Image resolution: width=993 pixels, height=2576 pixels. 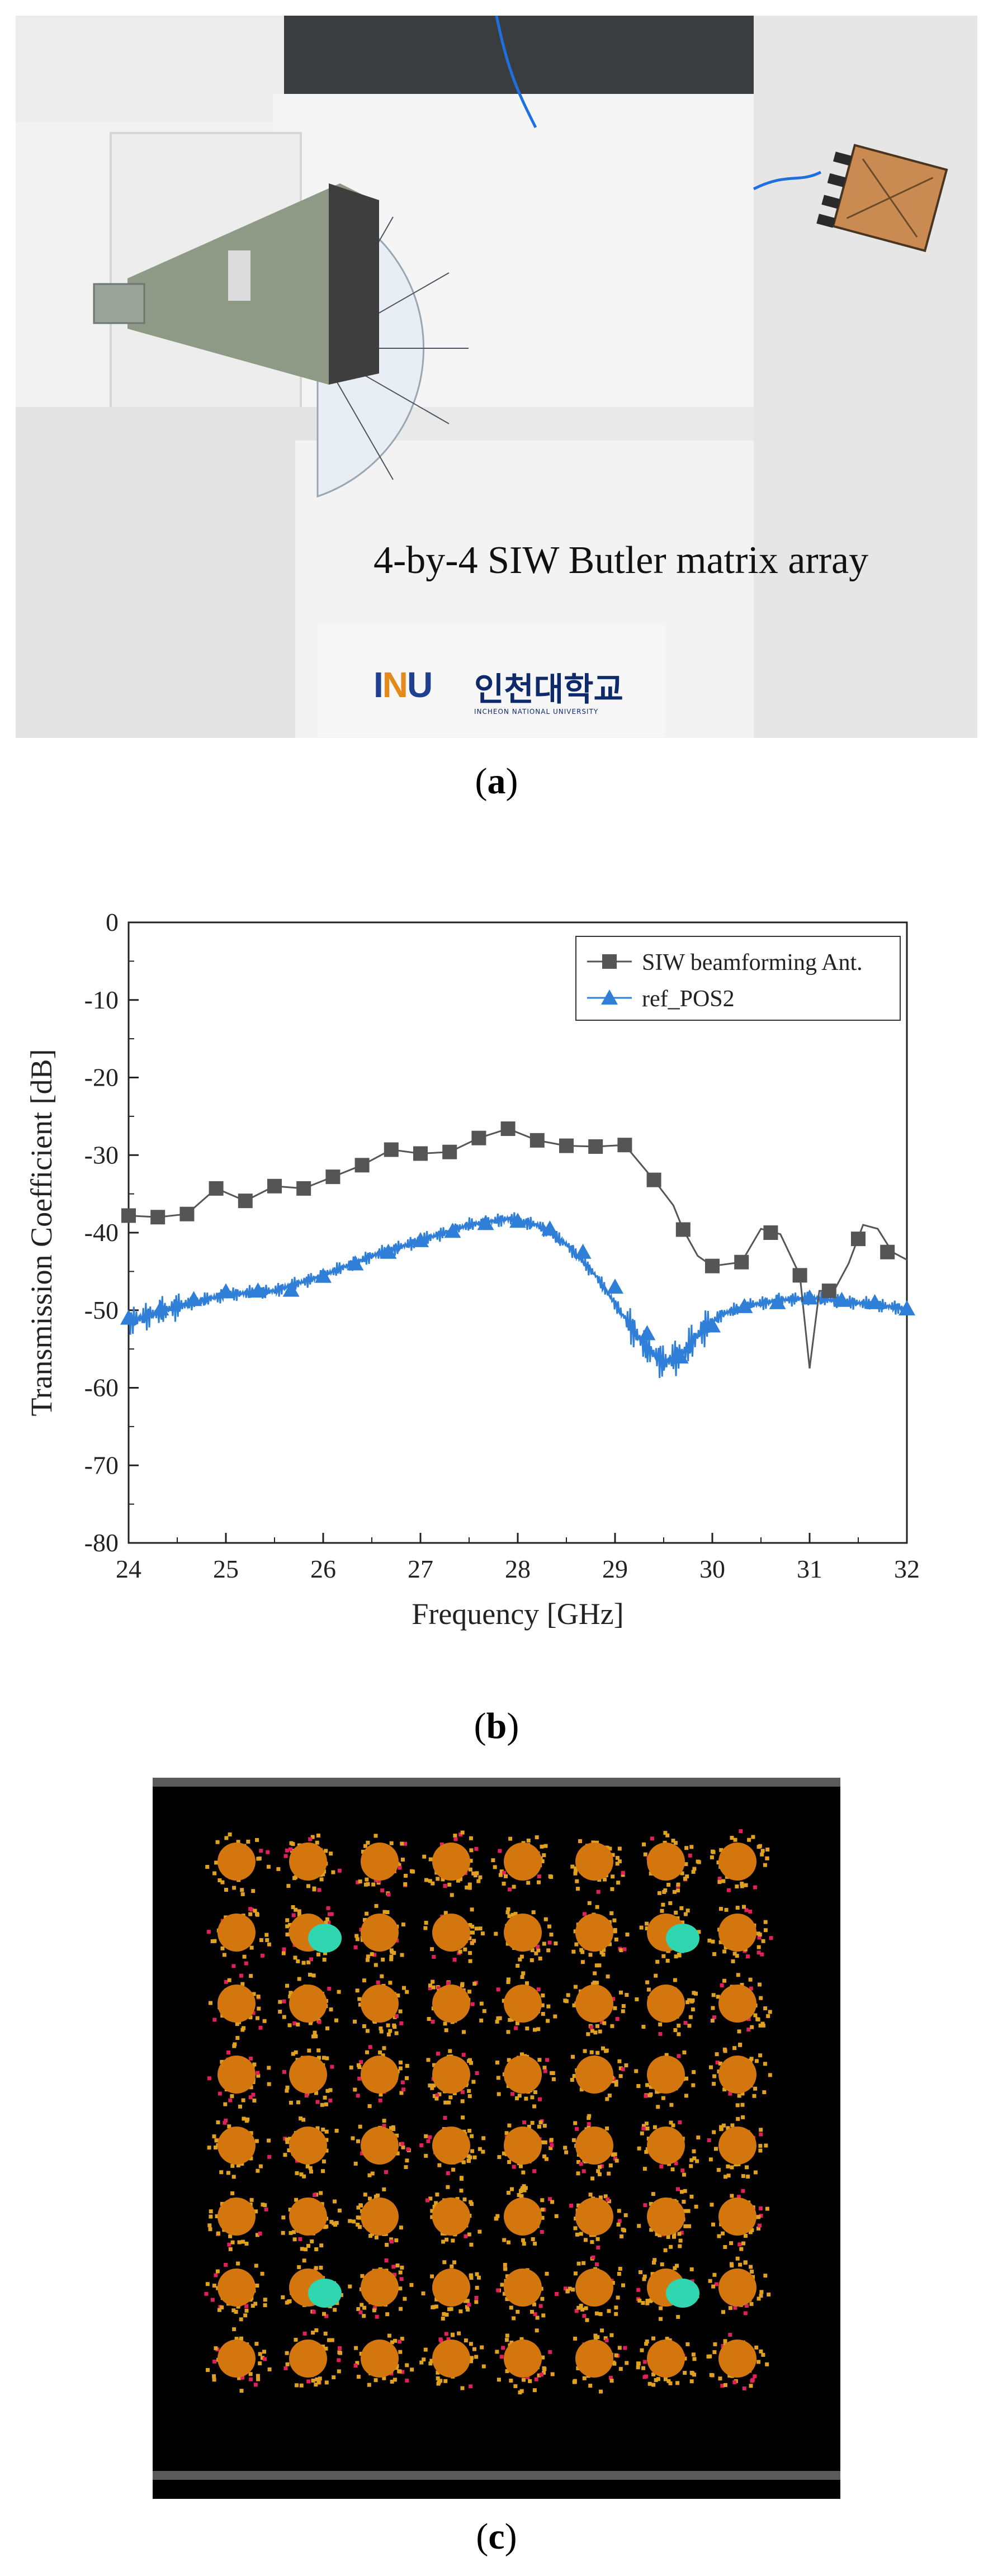 I want to click on caption-c: (c), so click(x=496, y=2536).